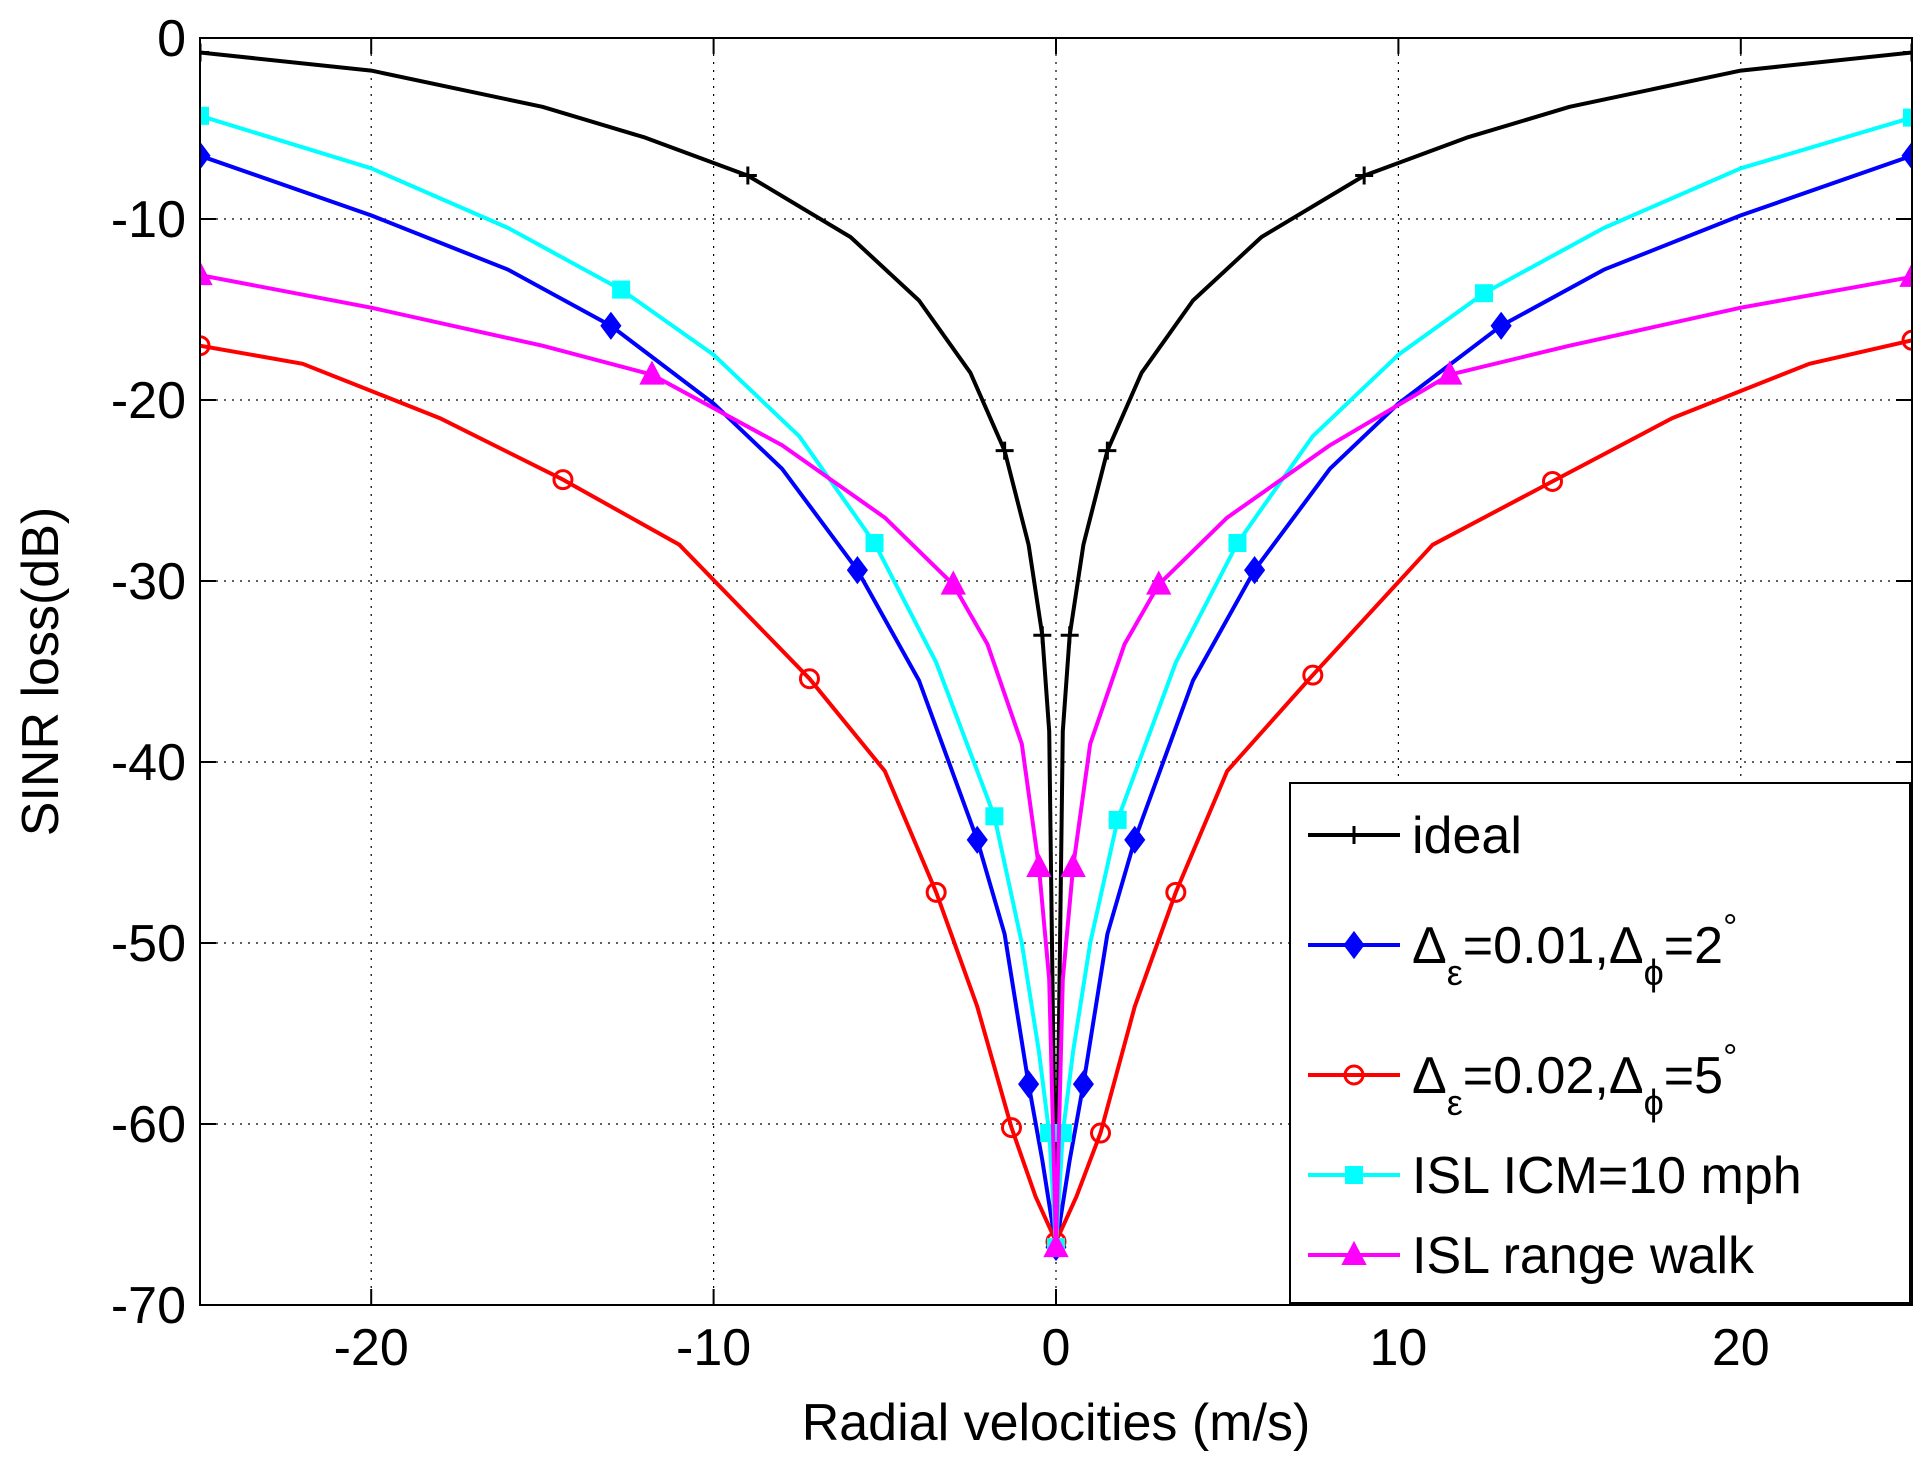 The width and height of the screenshot is (1932, 1469). I want to click on y-tick-label: -20, so click(148, 401).